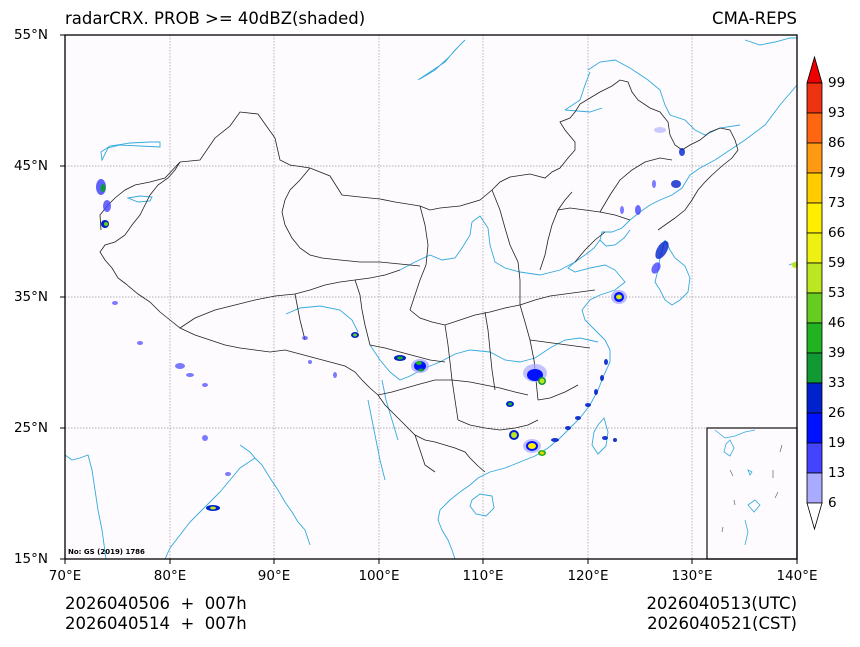 Image resolution: width=860 pixels, height=647 pixels. Describe the element at coordinates (30, 35) in the screenshot. I see `lat-label-55: 55°N` at that location.